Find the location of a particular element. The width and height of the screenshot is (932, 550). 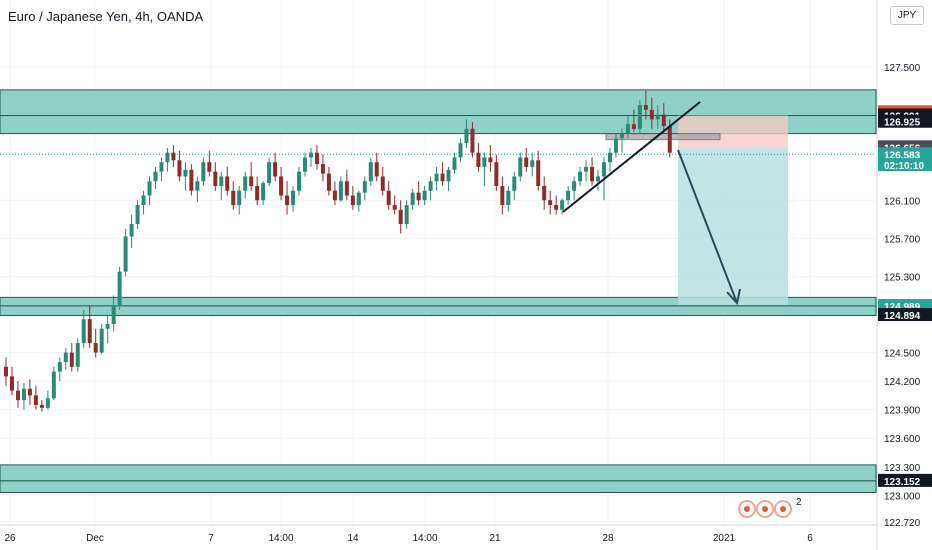

trend-line is located at coordinates (631, 157).